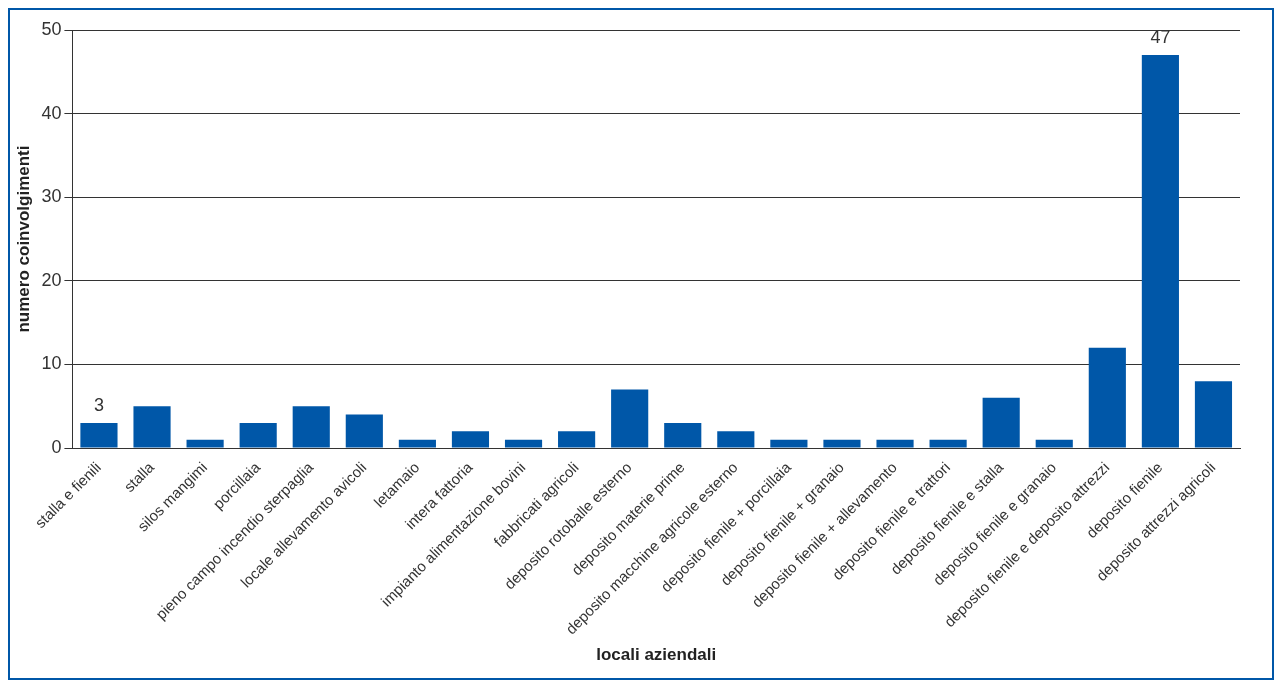  I want to click on data-label: 3, so click(98, 404).